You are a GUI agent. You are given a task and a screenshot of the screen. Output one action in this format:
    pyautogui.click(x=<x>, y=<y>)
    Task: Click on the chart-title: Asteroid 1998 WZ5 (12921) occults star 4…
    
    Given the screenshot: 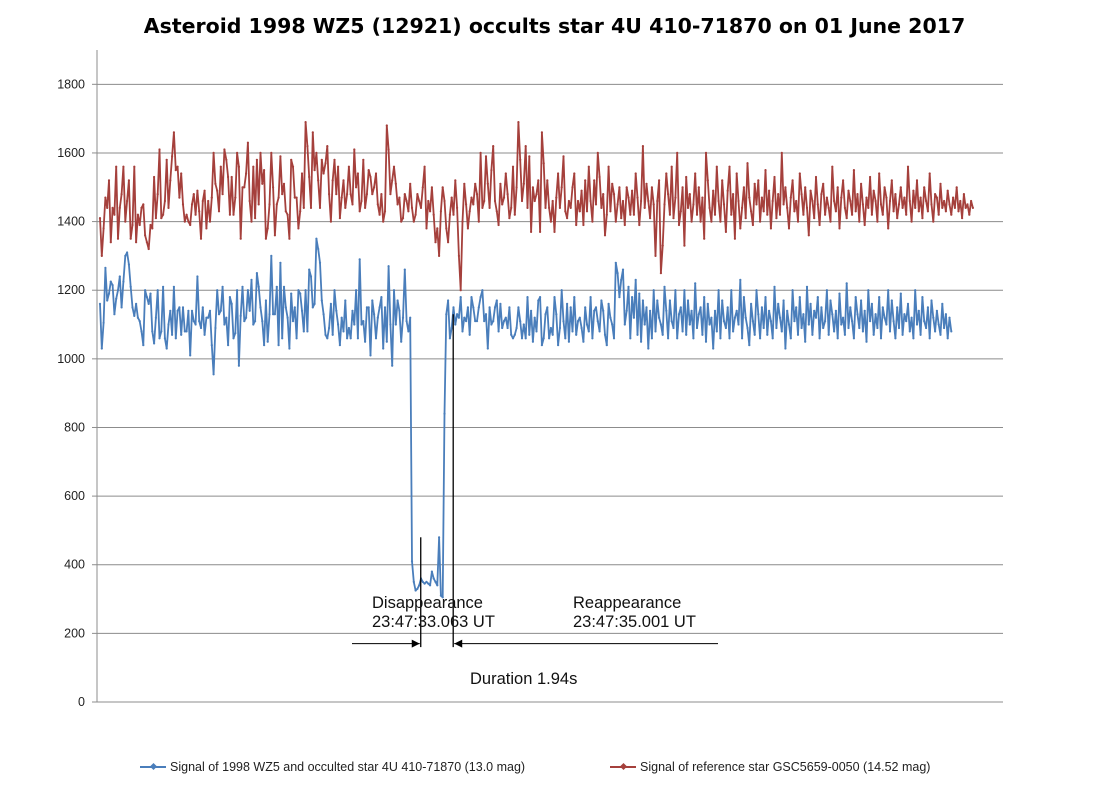 What is the action you would take?
    pyautogui.click(x=554, y=26)
    